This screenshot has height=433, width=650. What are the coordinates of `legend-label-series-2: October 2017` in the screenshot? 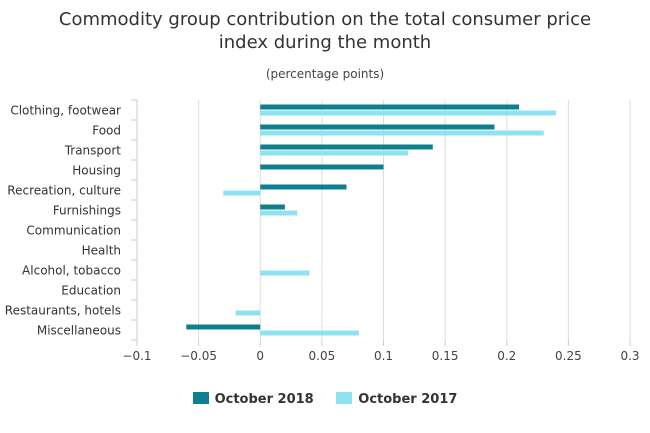 It's located at (408, 399).